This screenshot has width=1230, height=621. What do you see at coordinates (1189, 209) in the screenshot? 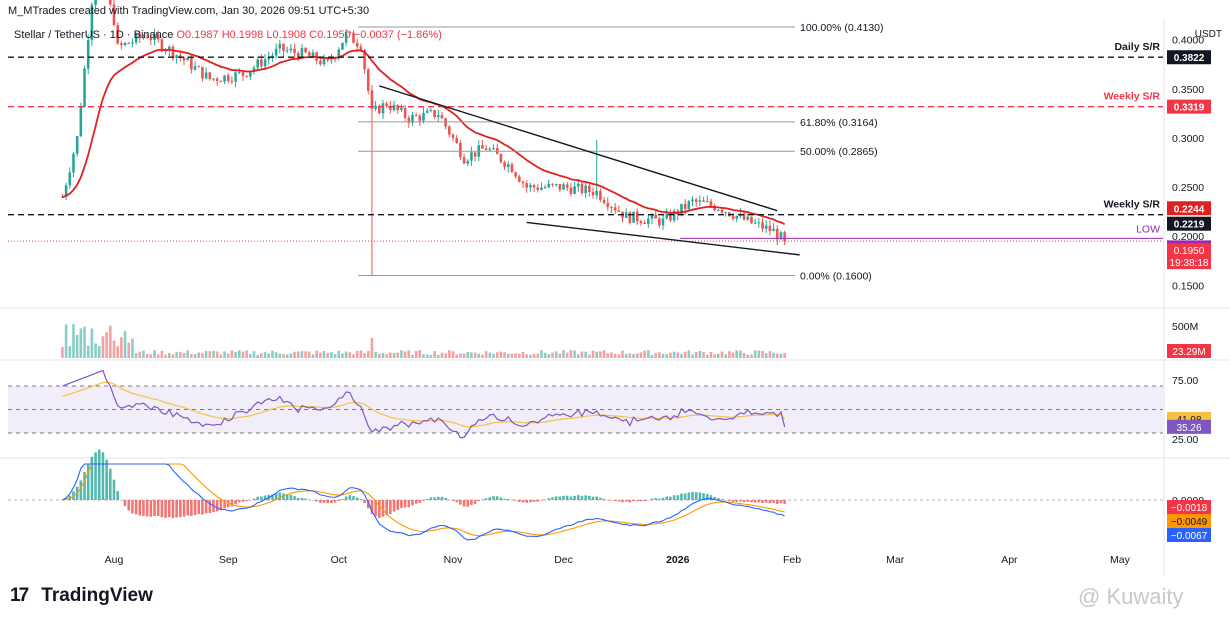
I see `tag-ma: 0.2244` at bounding box center [1189, 209].